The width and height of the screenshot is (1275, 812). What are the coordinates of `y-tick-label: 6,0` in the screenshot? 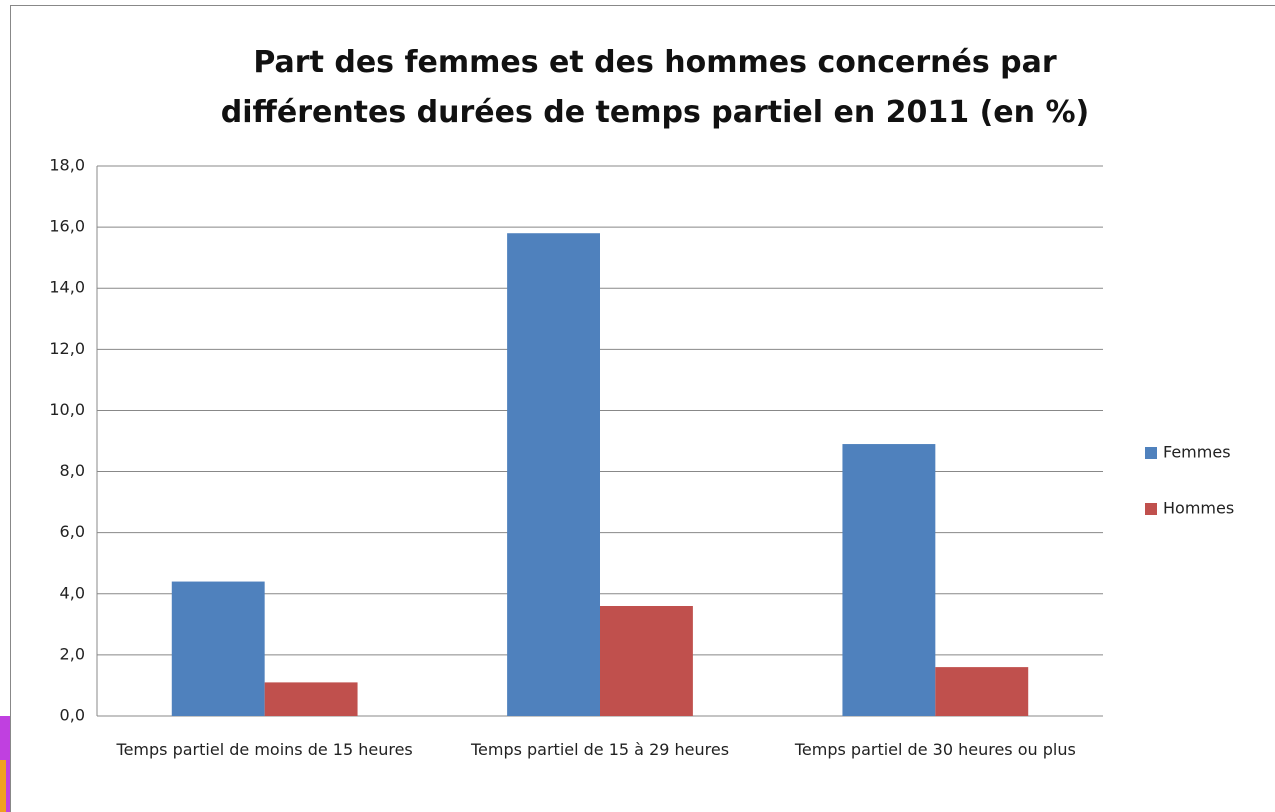 It's located at (72, 531).